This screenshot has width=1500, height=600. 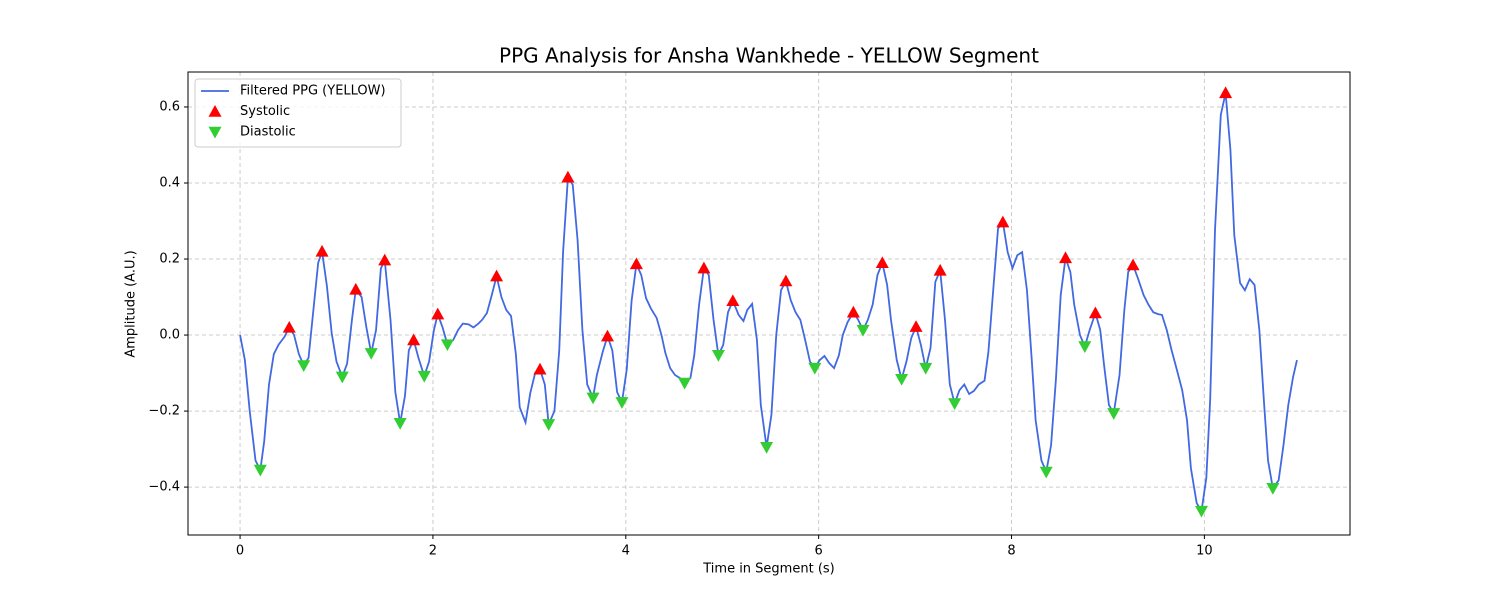 I want to click on legend-label: Systolic, so click(x=265, y=111).